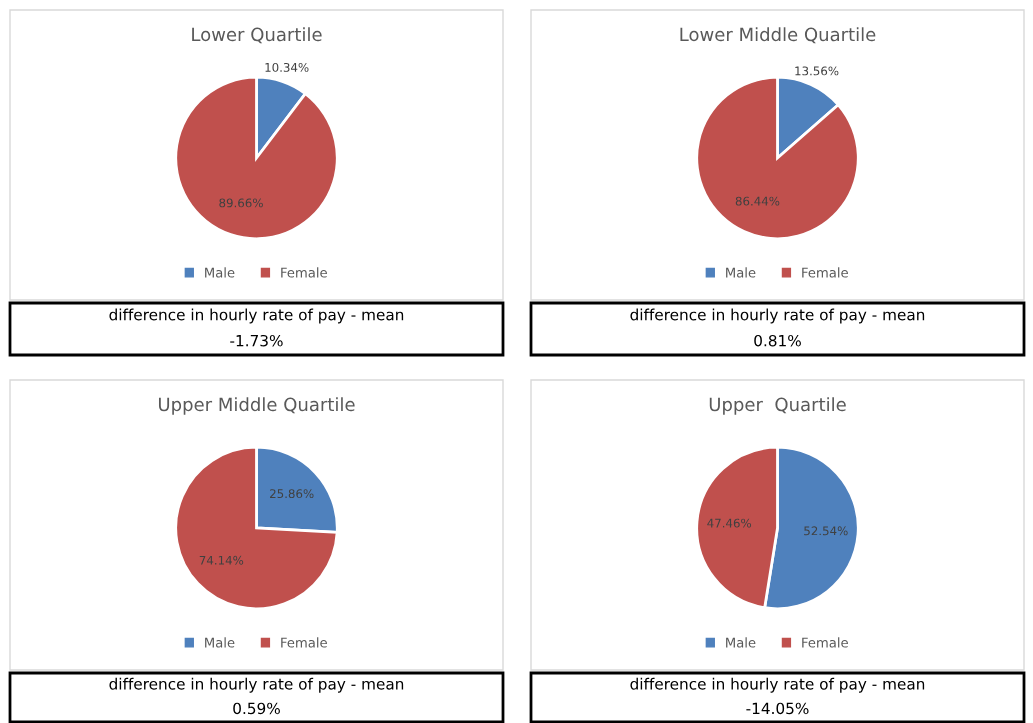 The height and width of the screenshot is (723, 1033). I want to click on data-label: 25.86%, so click(292, 494).